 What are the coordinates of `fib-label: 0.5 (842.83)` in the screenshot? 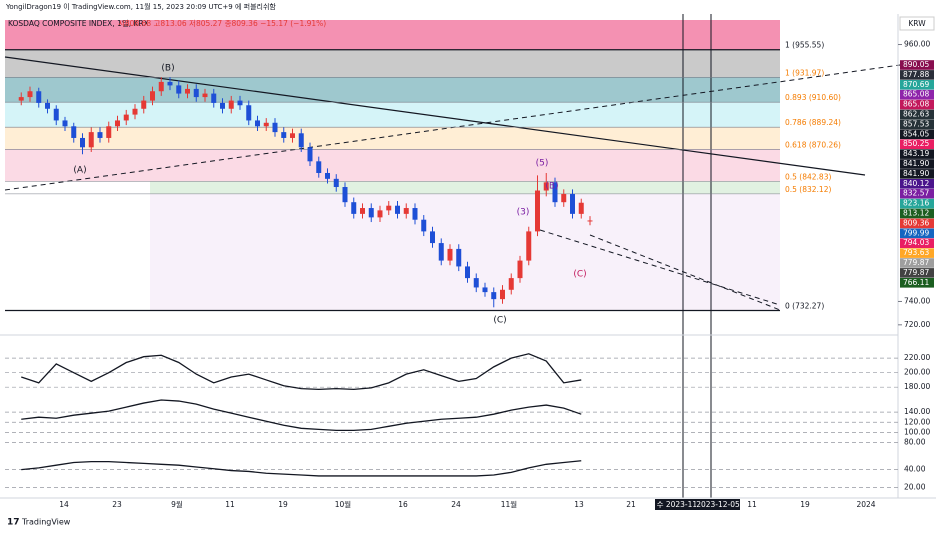 It's located at (808, 176).